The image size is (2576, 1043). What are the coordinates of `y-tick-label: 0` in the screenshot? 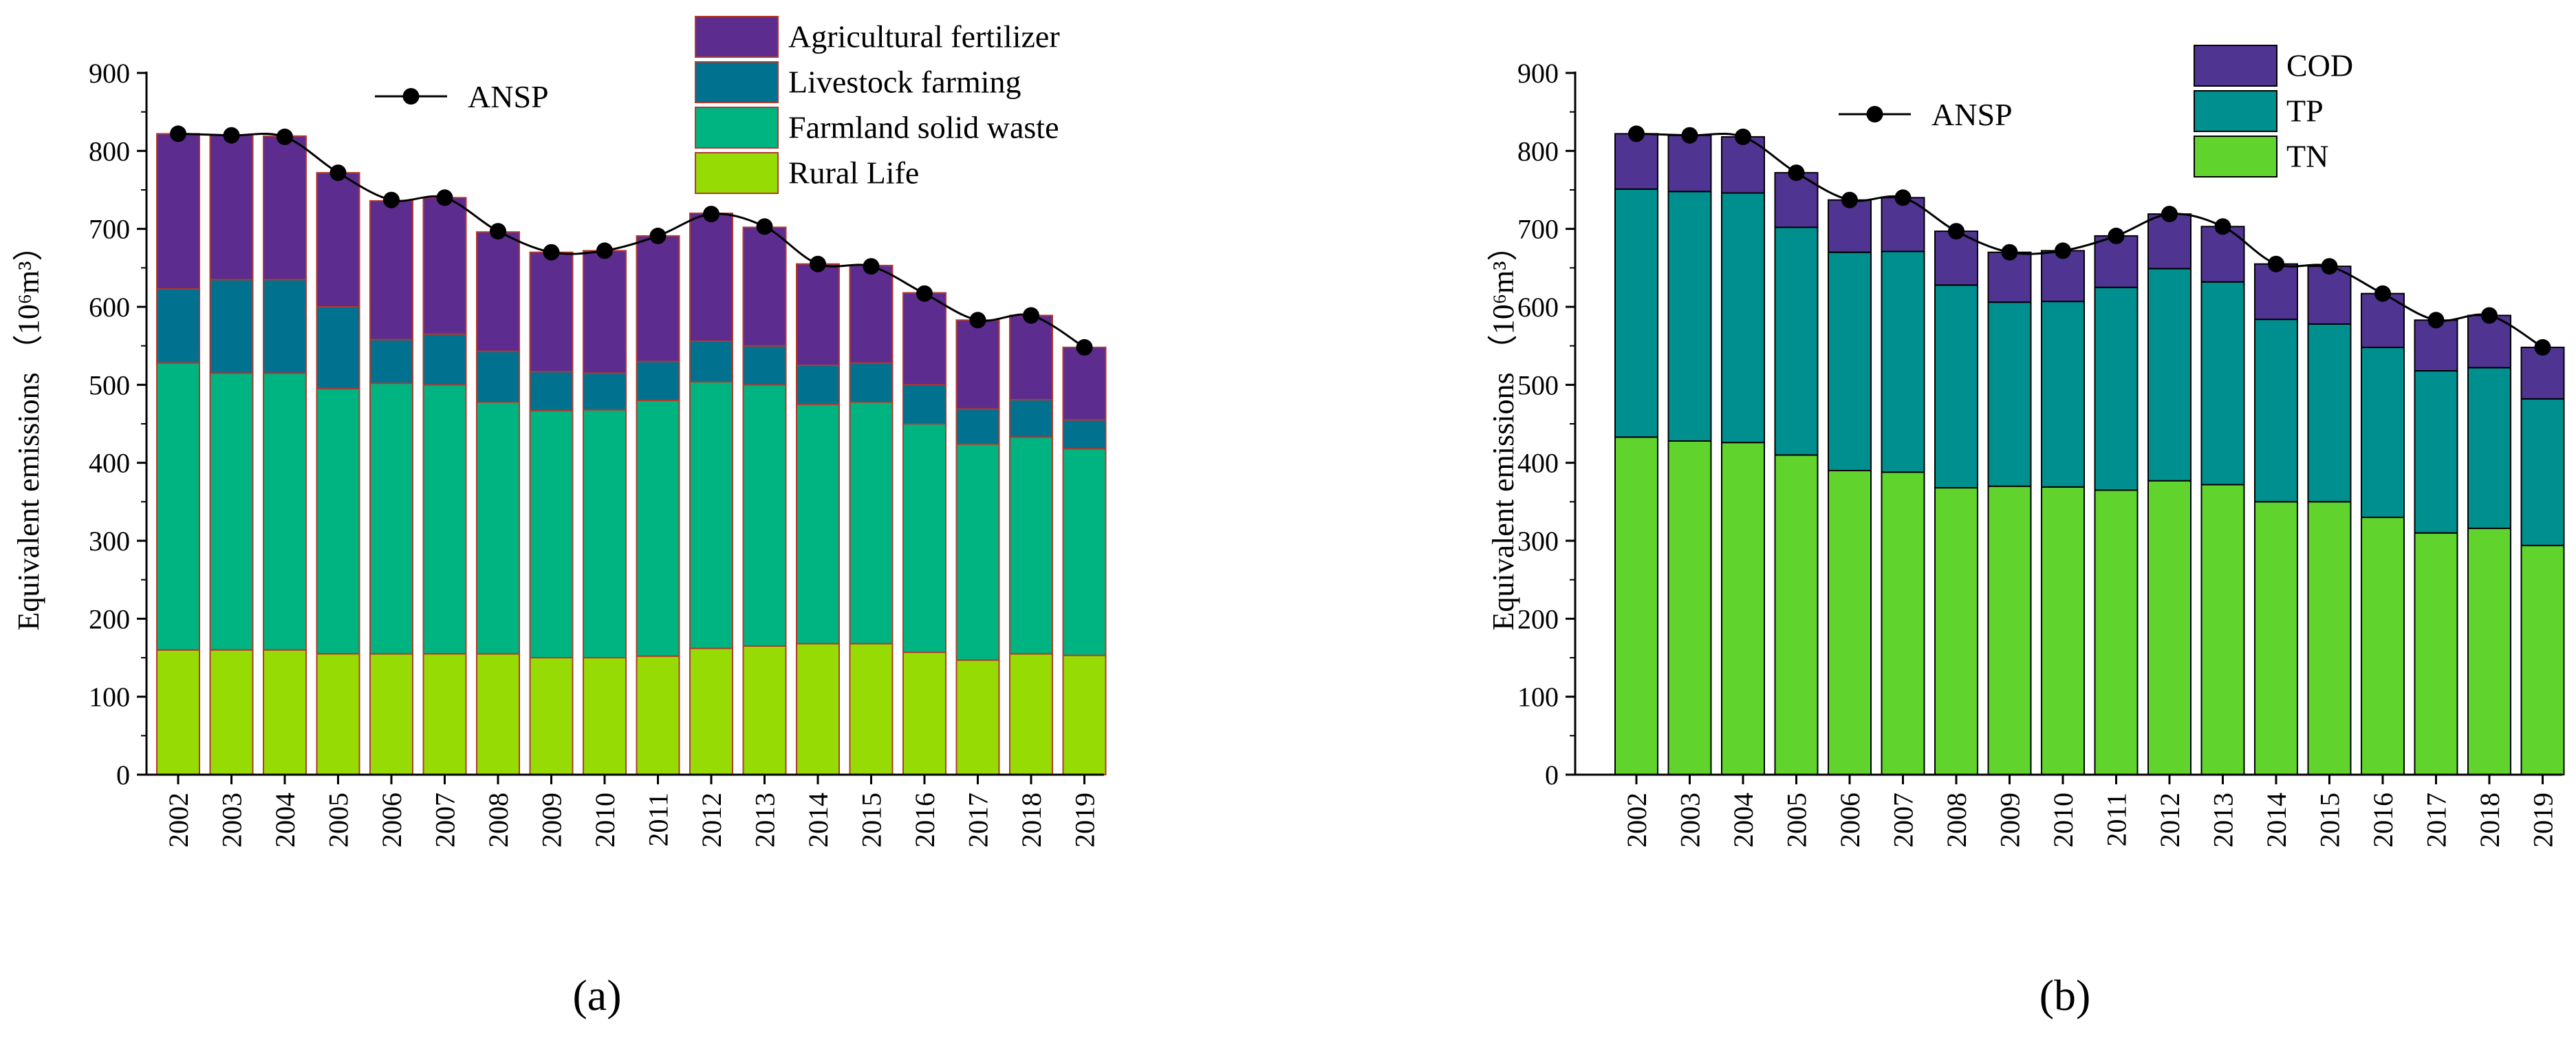 It's located at (123, 775).